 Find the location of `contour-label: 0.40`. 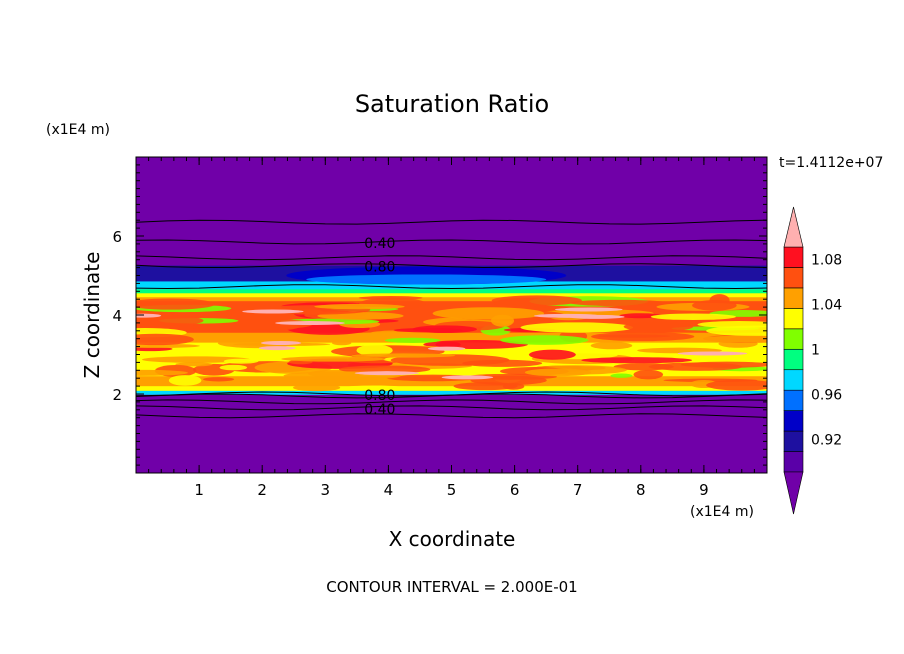

contour-label: 0.40 is located at coordinates (379, 244).